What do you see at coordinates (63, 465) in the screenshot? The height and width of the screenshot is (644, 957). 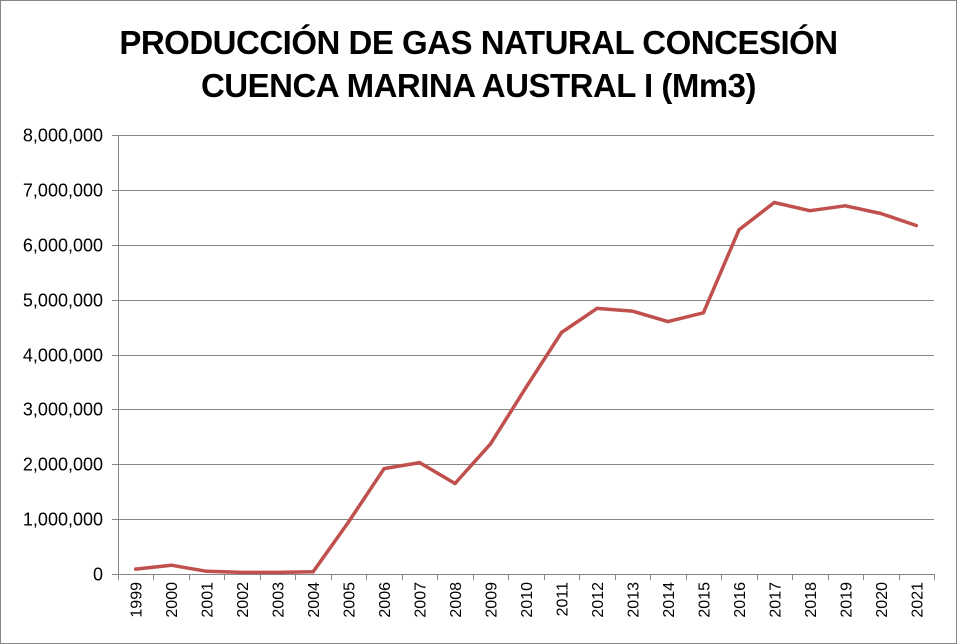 I see `y-tick-label: 2,000,000` at bounding box center [63, 465].